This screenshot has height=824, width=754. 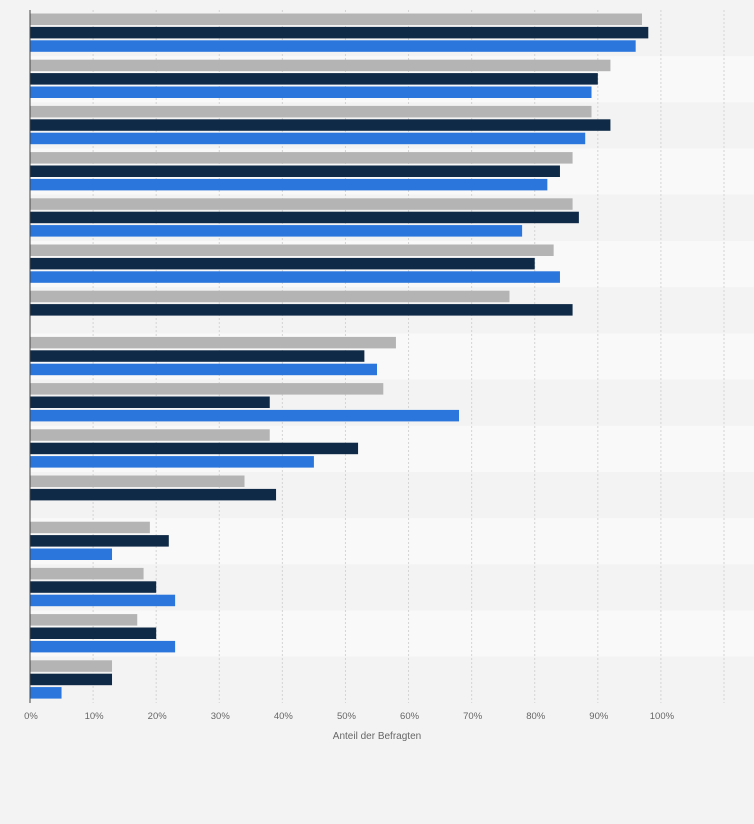 I want to click on x-tick-label: 70%, so click(x=473, y=716).